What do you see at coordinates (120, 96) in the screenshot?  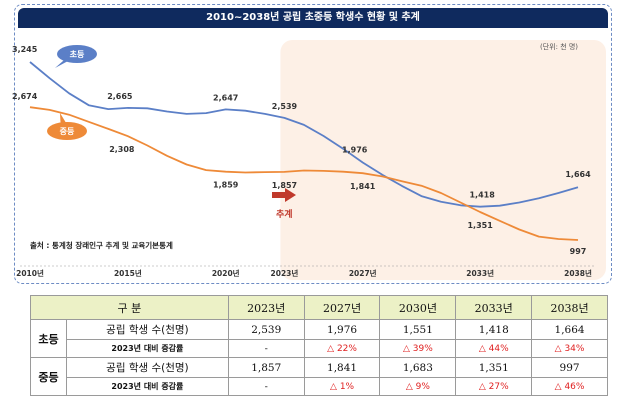 I see `data-label: 2,665` at bounding box center [120, 96].